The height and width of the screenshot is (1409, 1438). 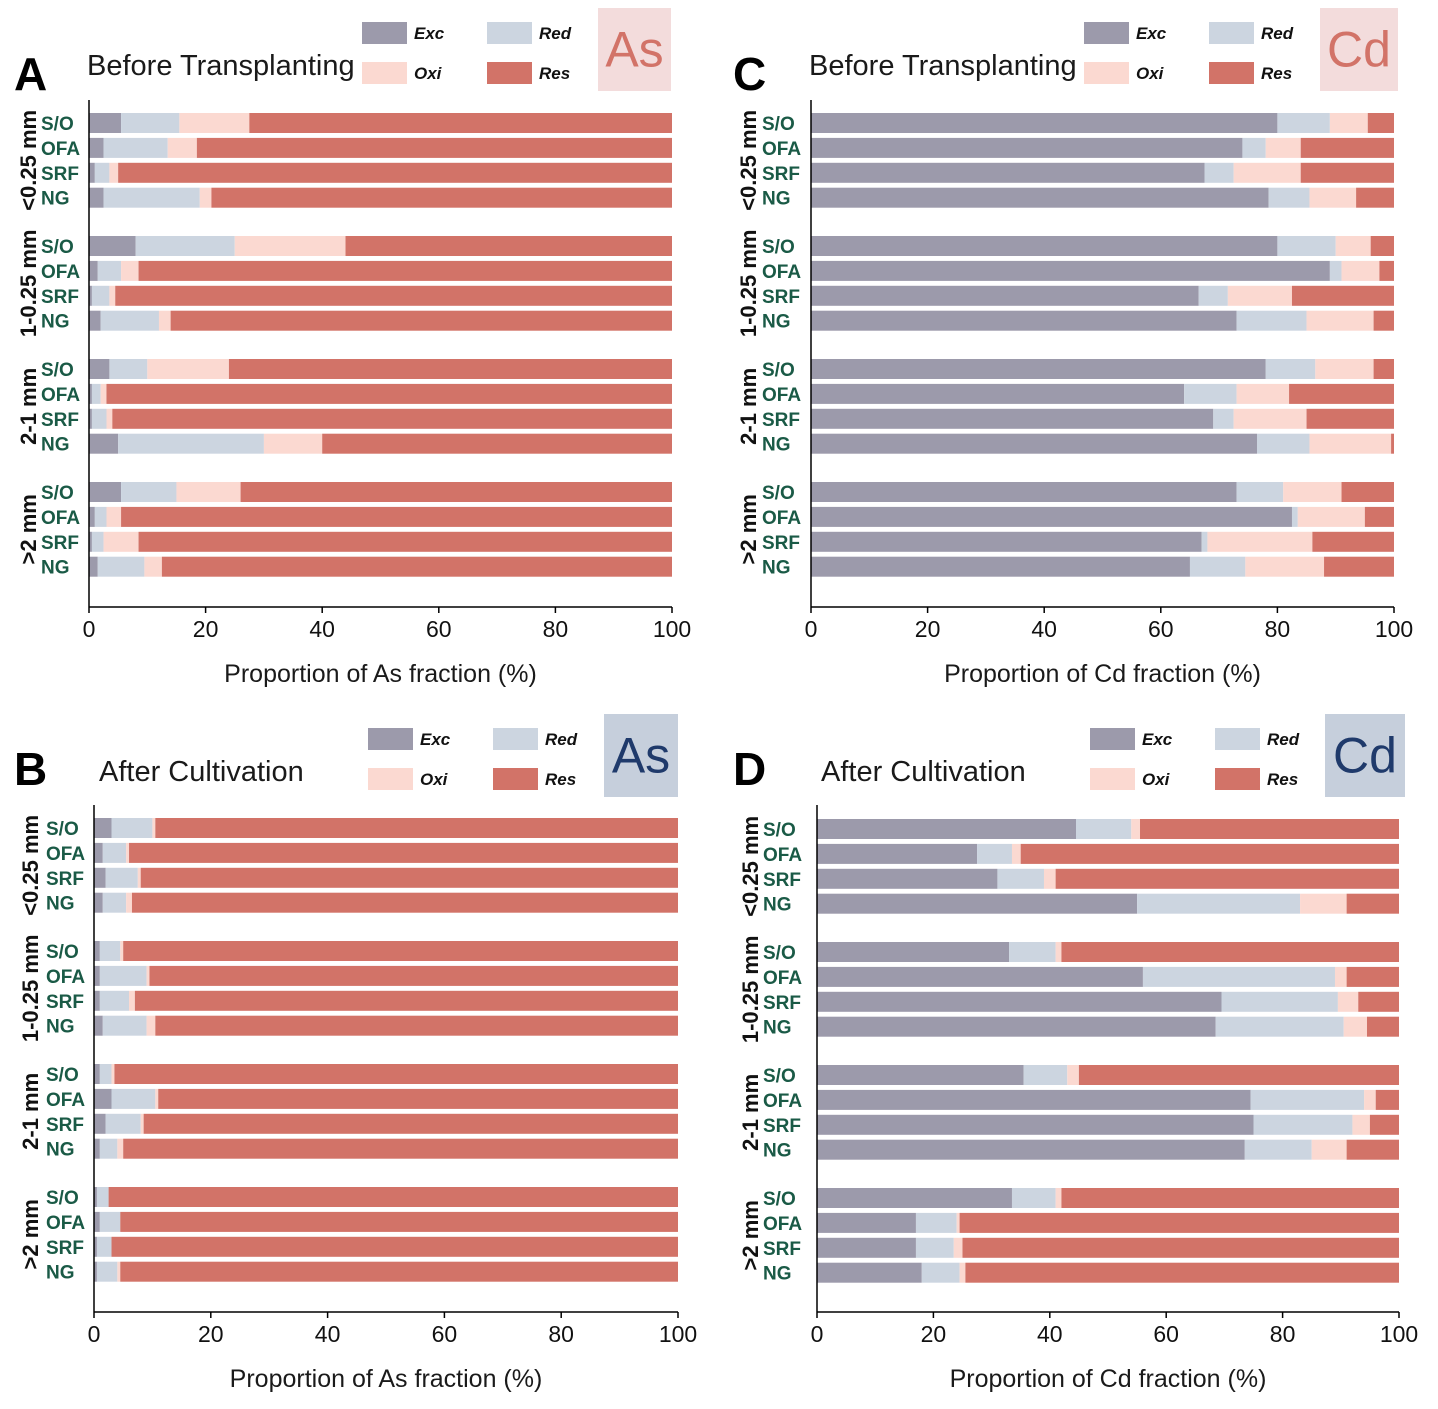 What do you see at coordinates (515, 779) in the screenshot?
I see `legend-swatch-res` at bounding box center [515, 779].